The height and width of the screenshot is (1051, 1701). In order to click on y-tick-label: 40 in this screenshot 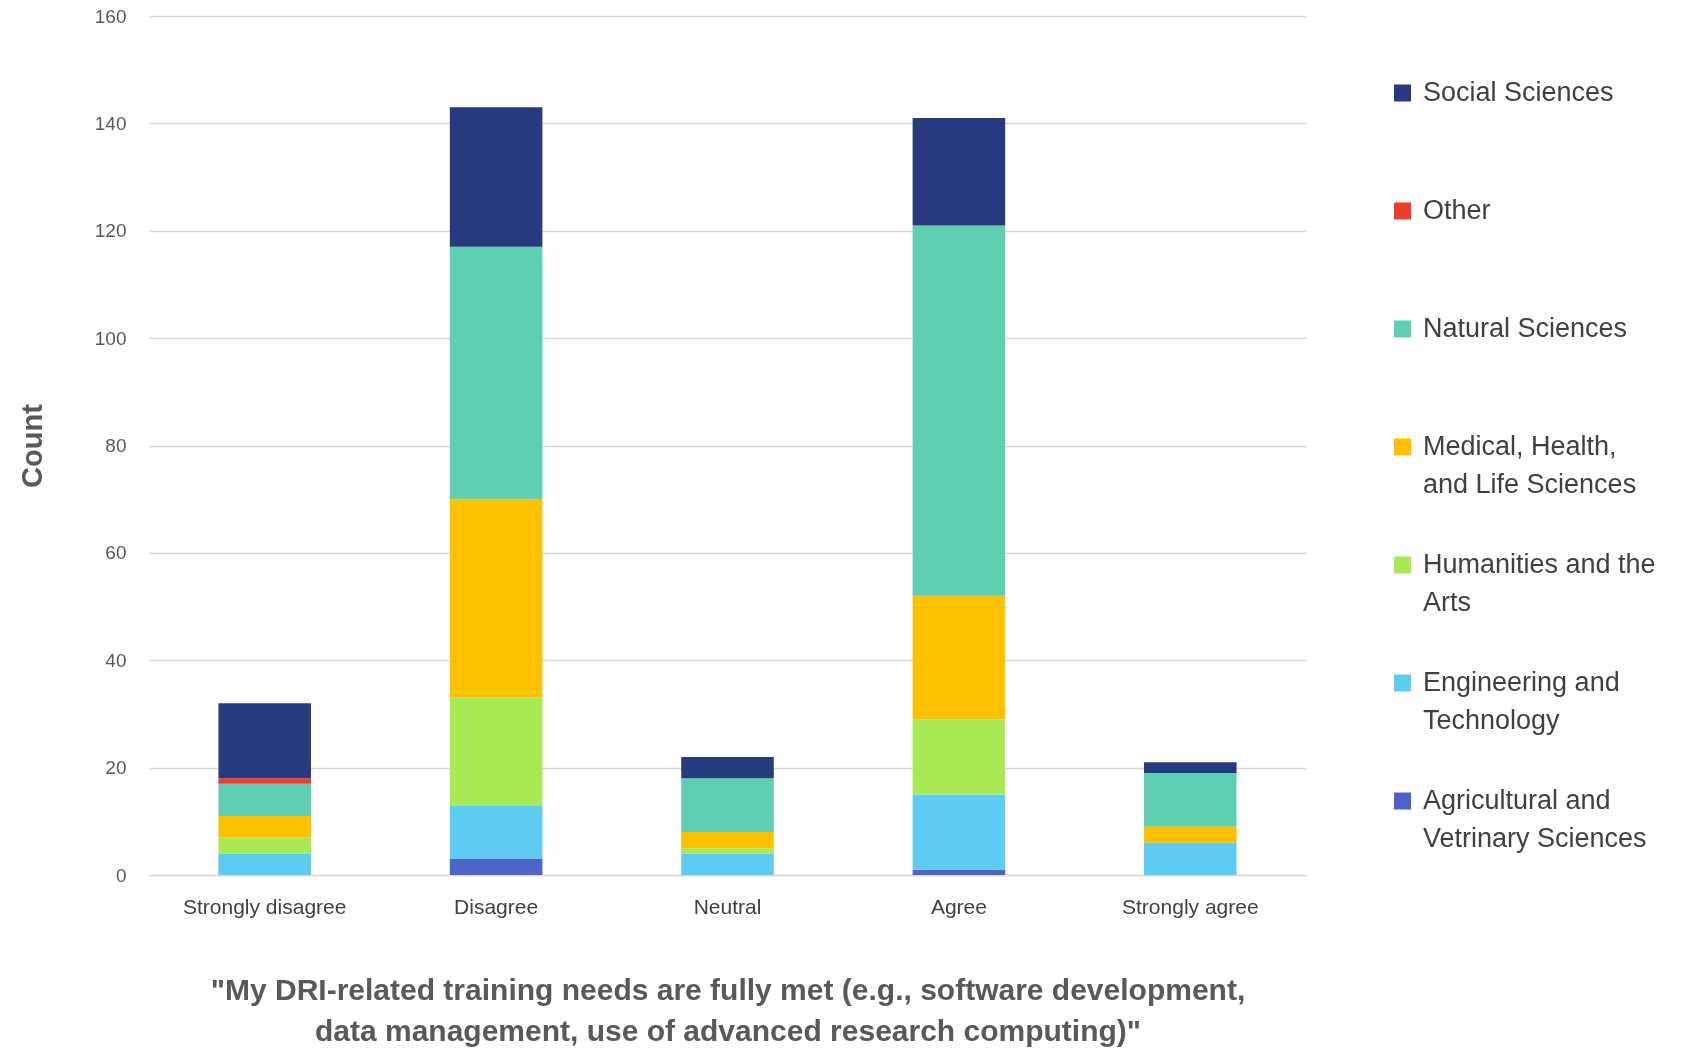, I will do `click(116, 660)`.